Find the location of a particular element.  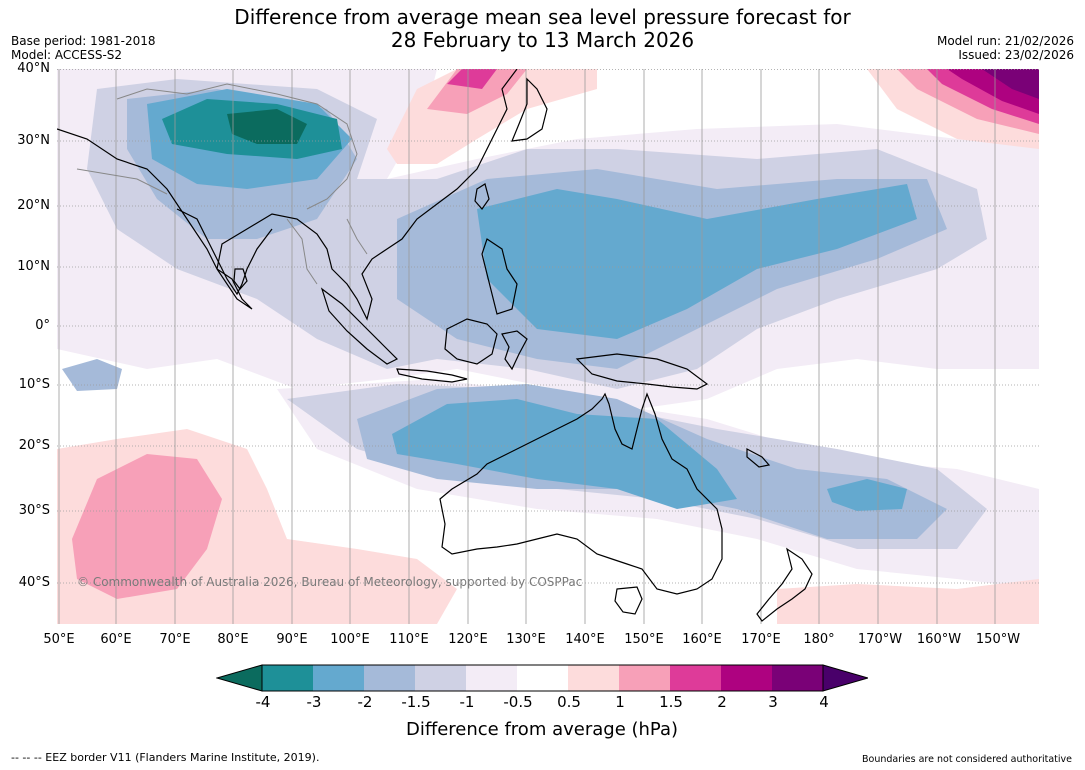

lon-label-130e: 130°E is located at coordinates (526, 639).